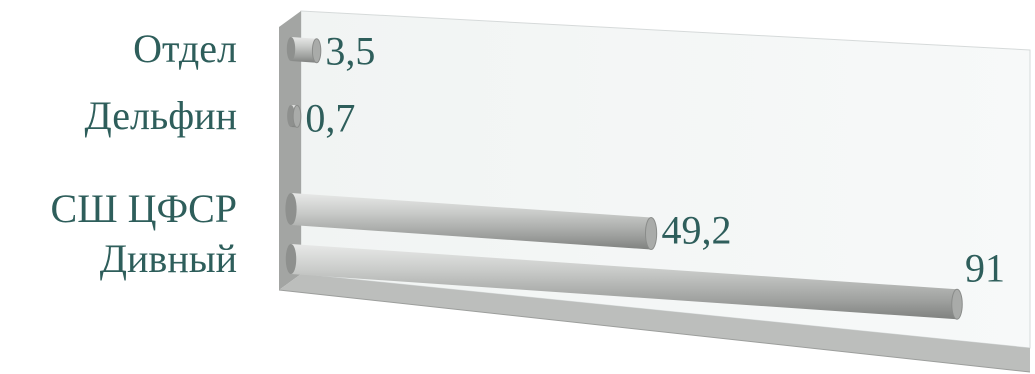  Describe the element at coordinates (985, 267) in the screenshot. I see `value-label: 91` at that location.